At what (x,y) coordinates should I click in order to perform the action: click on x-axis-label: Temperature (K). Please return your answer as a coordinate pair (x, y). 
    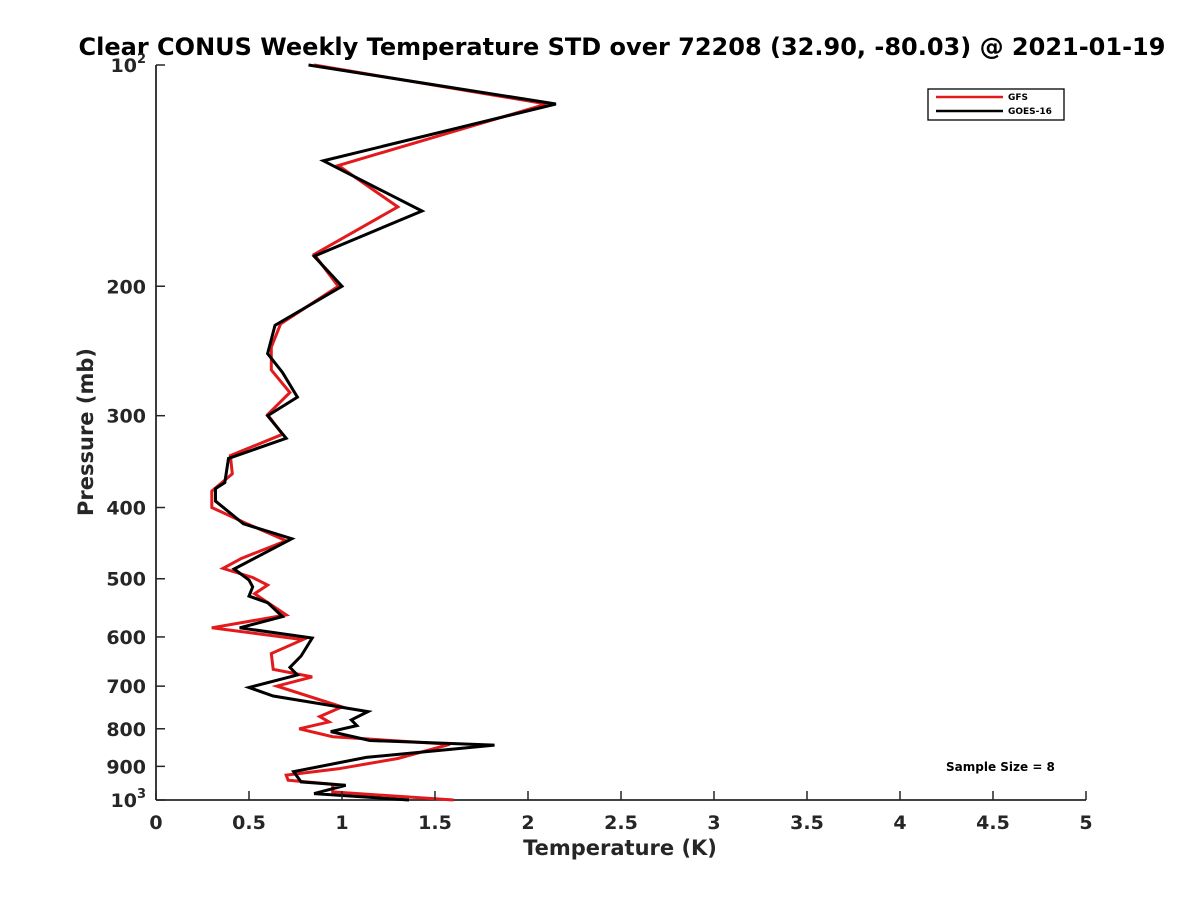
    Looking at the image, I should click on (620, 848).